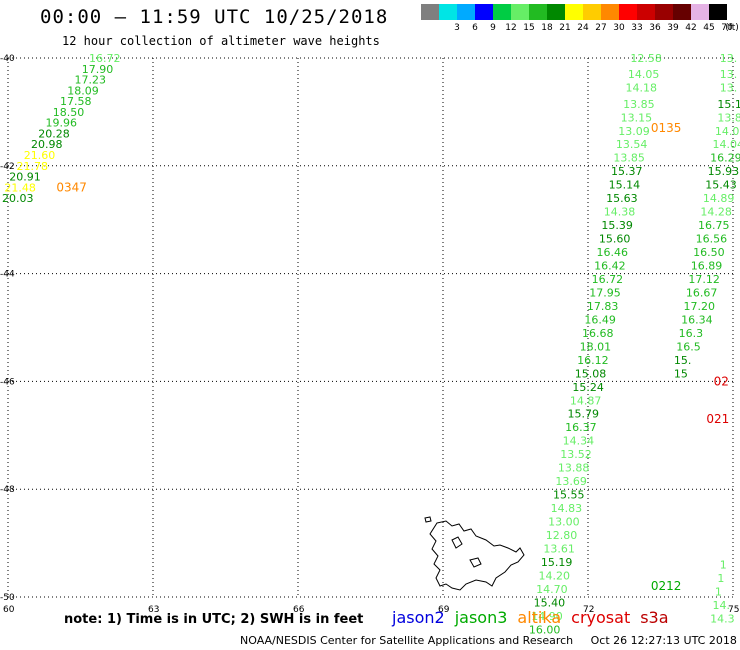  Describe the element at coordinates (598, 333) in the screenshot. I see `wave-height-label: 16.68` at that location.